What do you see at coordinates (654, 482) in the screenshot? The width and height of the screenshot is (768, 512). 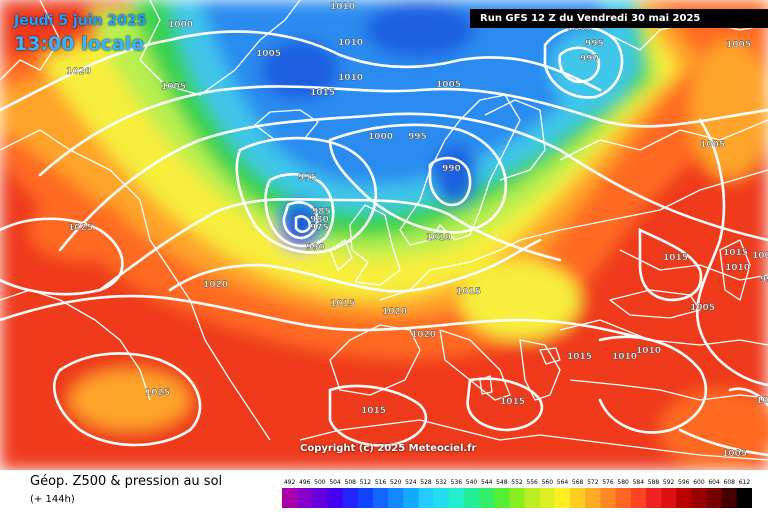 I see `legend-label: 588` at bounding box center [654, 482].